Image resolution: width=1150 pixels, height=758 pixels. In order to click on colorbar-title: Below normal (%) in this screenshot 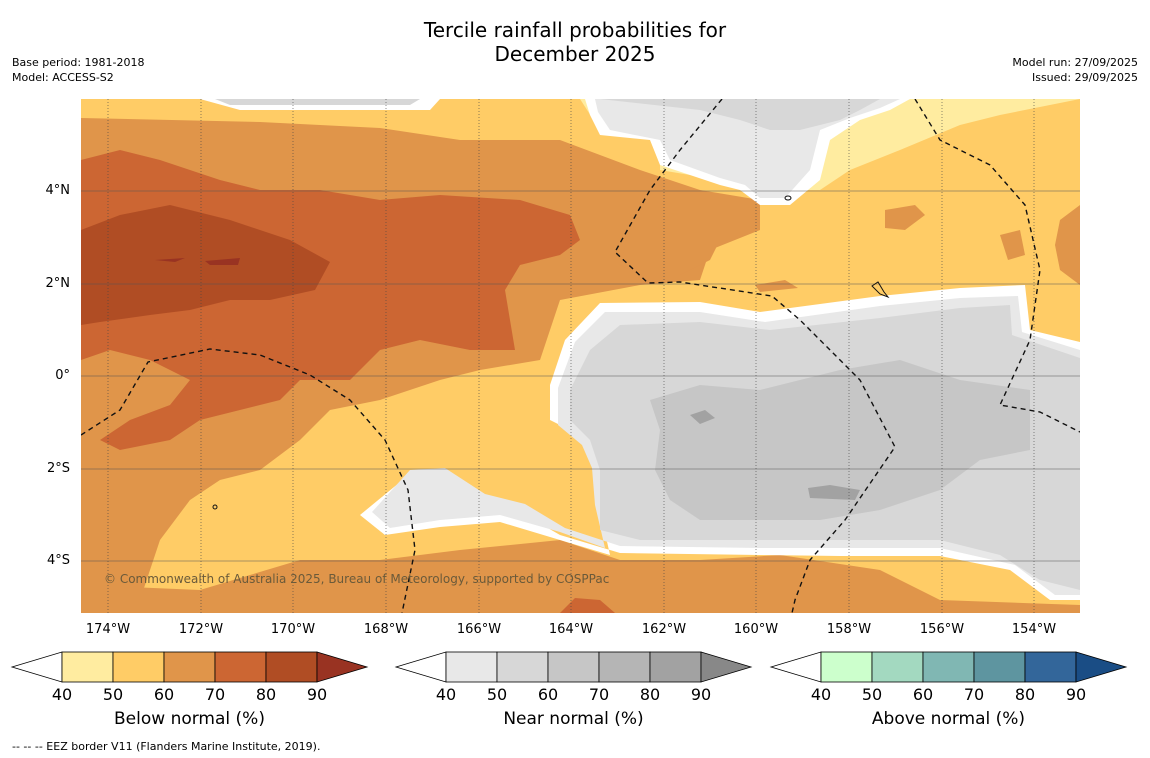, I will do `click(189, 719)`.